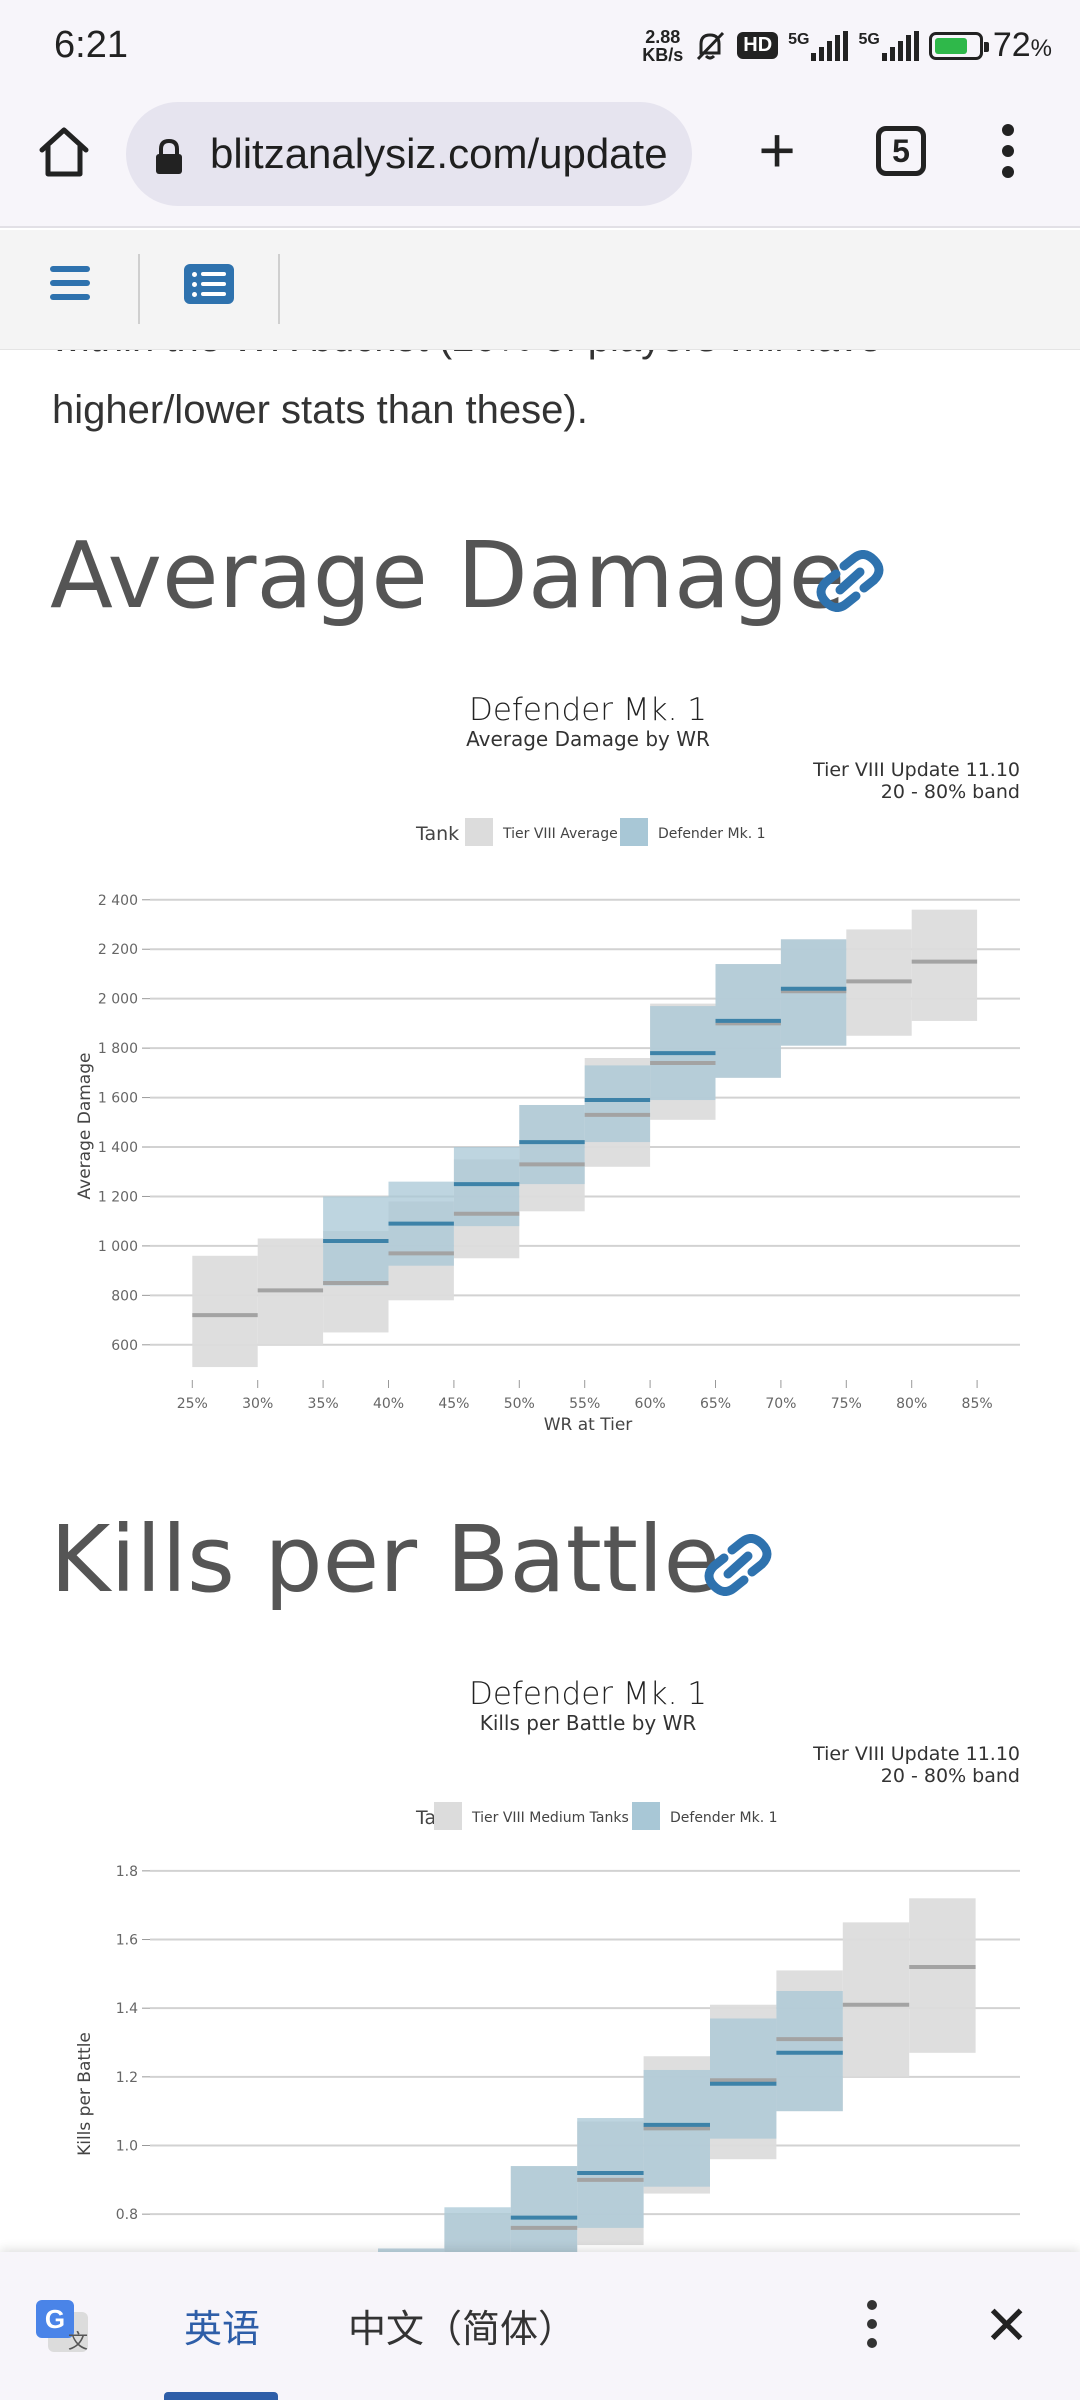 This screenshot has height=2400, width=1080. Describe the element at coordinates (385, 1559) in the screenshot. I see `section-title-kills-per-battle: Kills per Battle` at that location.